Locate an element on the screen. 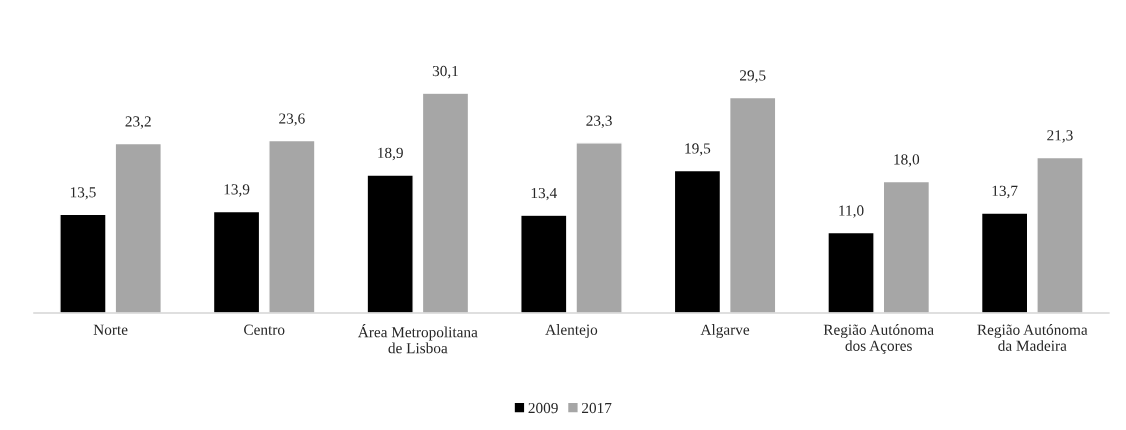 The image size is (1126, 430). data-label: 29,5 is located at coordinates (753, 76).